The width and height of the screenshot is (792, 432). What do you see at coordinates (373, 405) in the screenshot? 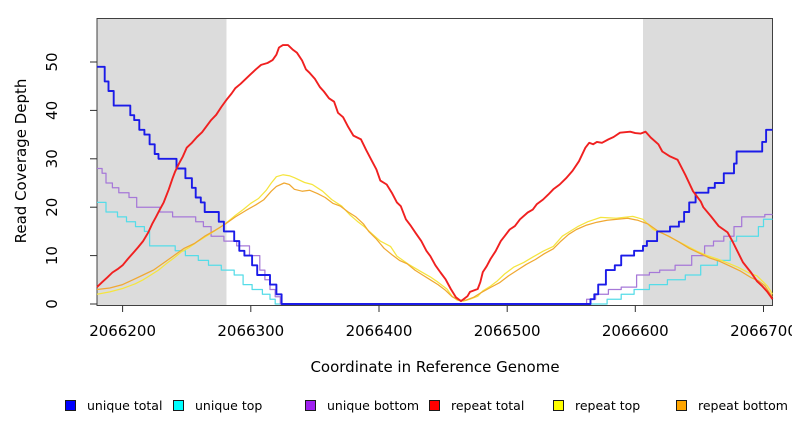
I see `legend-label: unique bottom` at bounding box center [373, 405].